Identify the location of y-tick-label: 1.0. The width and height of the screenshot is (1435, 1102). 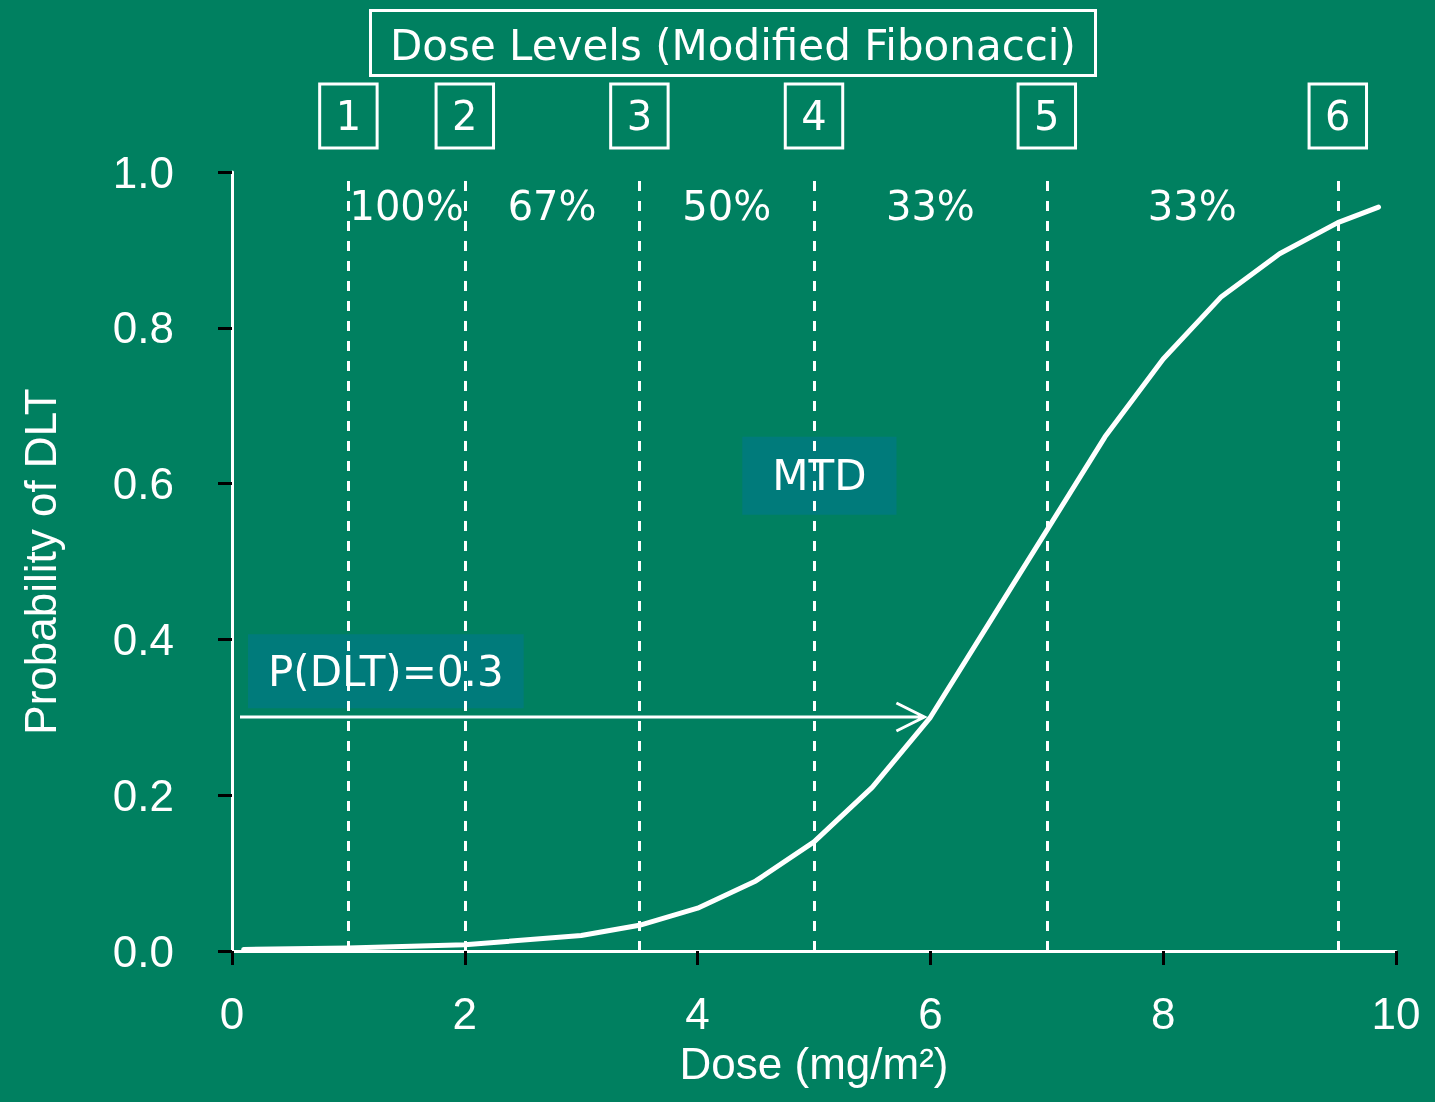
(143, 172).